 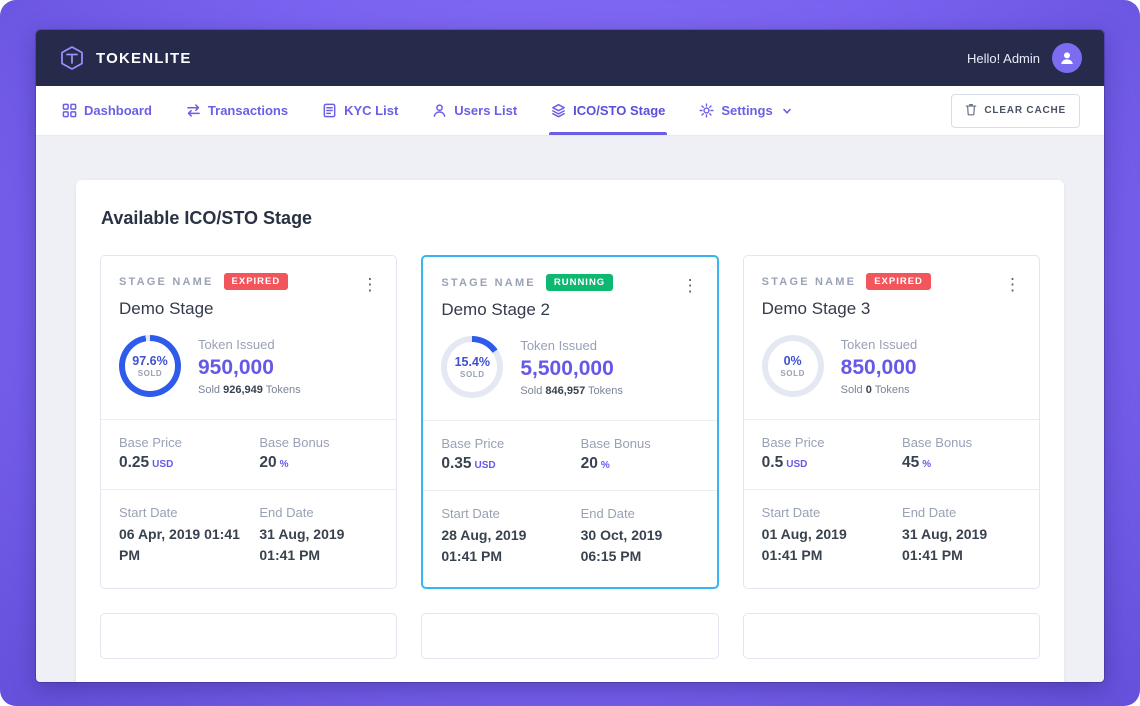 What do you see at coordinates (570, 455) in the screenshot?
I see `price-row: Base Price 0.35 USD Base Bonus 20%` at bounding box center [570, 455].